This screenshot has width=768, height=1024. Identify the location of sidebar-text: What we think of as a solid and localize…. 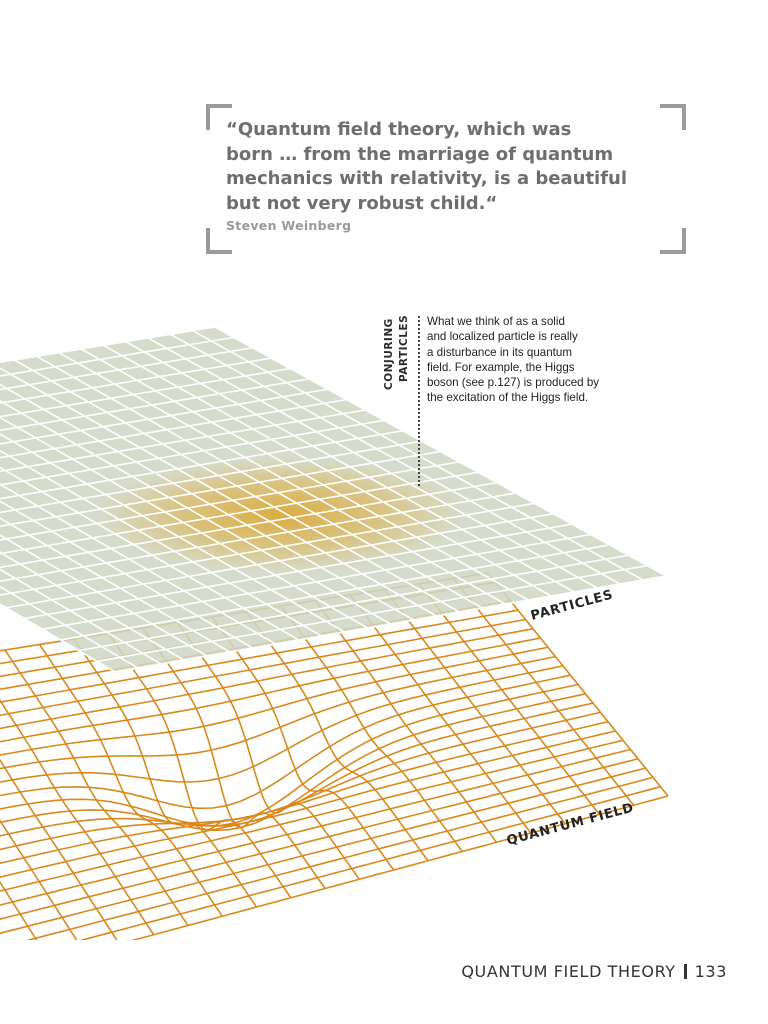
(527, 360).